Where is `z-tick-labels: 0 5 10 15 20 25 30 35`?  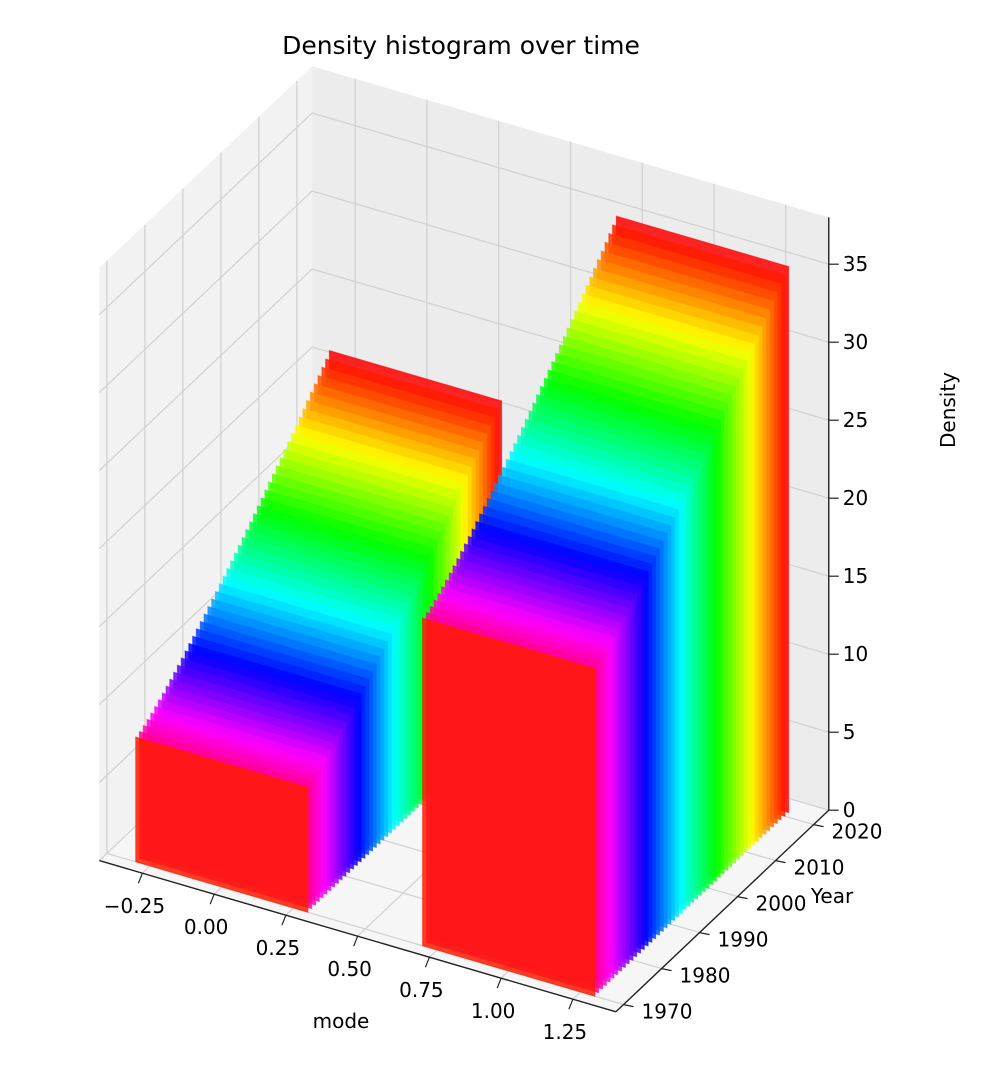 z-tick-labels: 0 5 10 15 20 25 30 35 is located at coordinates (848, 537).